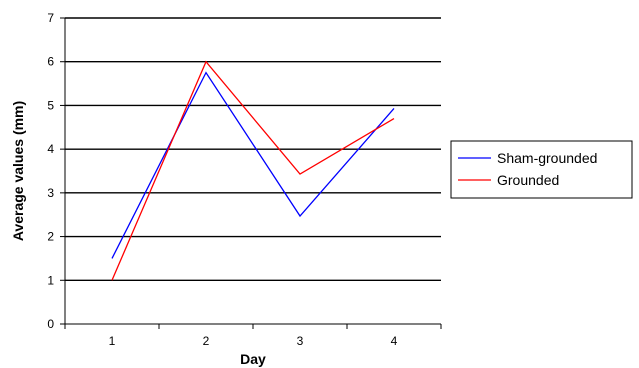  What do you see at coordinates (50, 149) in the screenshot?
I see `y-tick-label: 4` at bounding box center [50, 149].